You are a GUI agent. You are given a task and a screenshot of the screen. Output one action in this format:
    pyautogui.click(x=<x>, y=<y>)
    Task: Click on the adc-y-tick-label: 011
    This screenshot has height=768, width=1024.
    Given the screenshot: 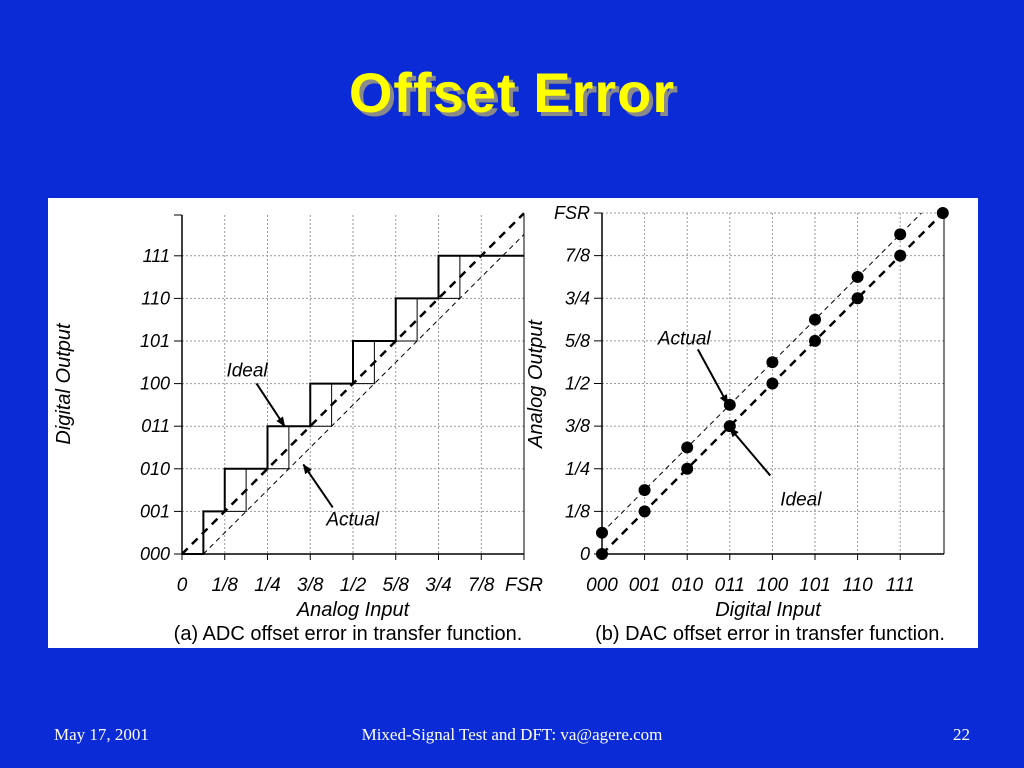 What is the action you would take?
    pyautogui.click(x=155, y=426)
    